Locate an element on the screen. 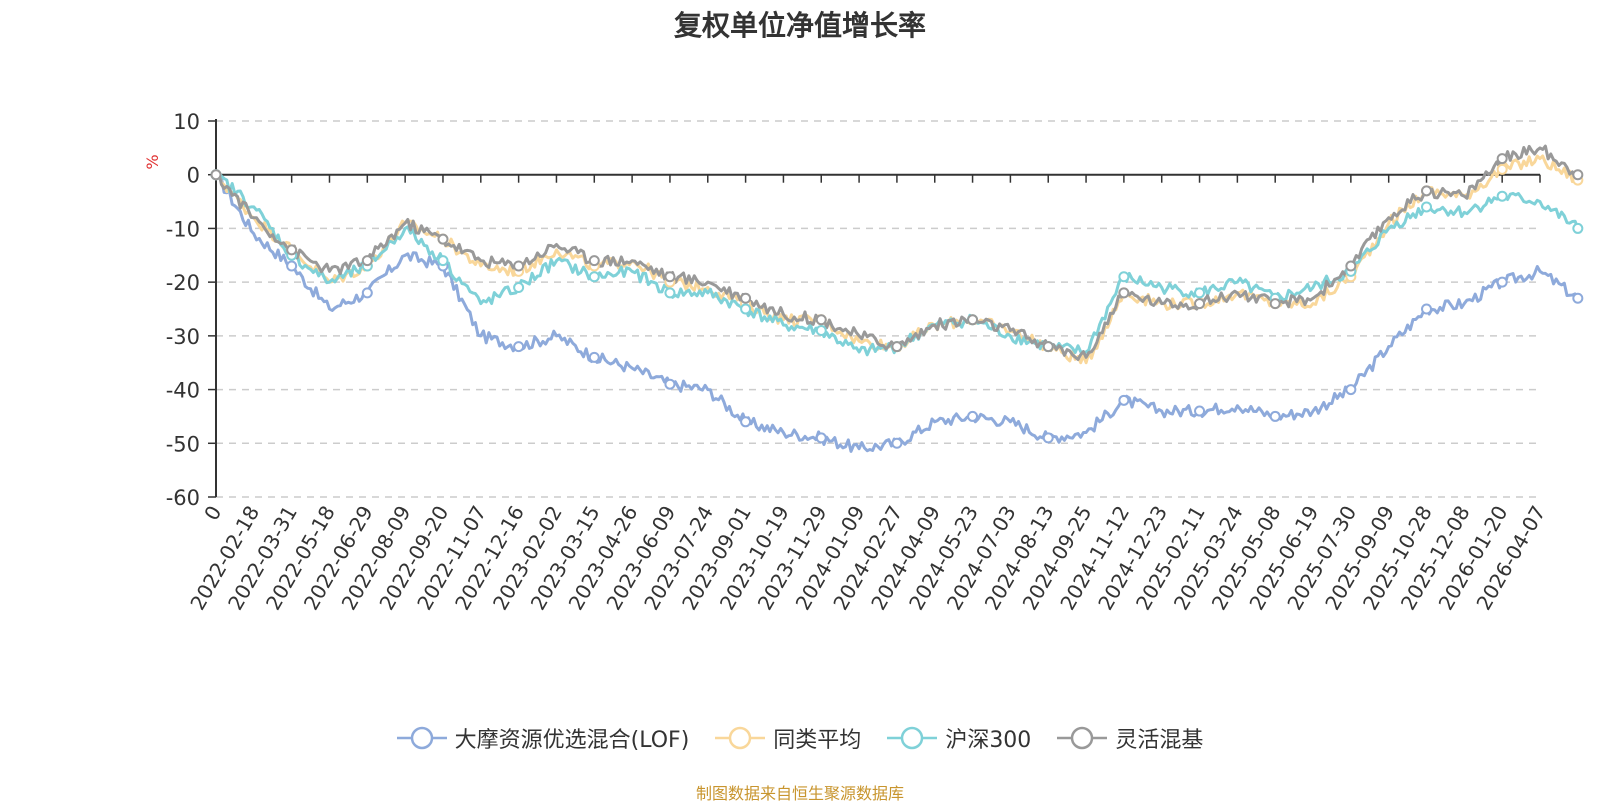 The image size is (1600, 804). chart-title: 复权单位净值增长率 is located at coordinates (799, 25).